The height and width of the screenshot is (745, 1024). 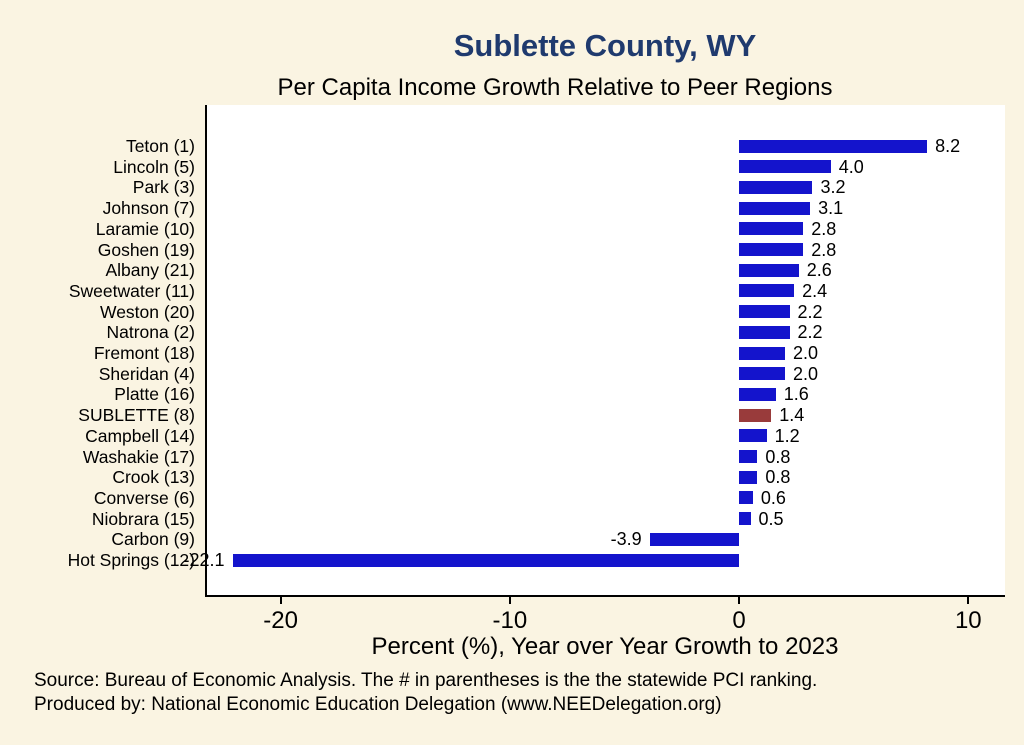 What do you see at coordinates (140, 435) in the screenshot?
I see `category-label: Campbell (14)` at bounding box center [140, 435].